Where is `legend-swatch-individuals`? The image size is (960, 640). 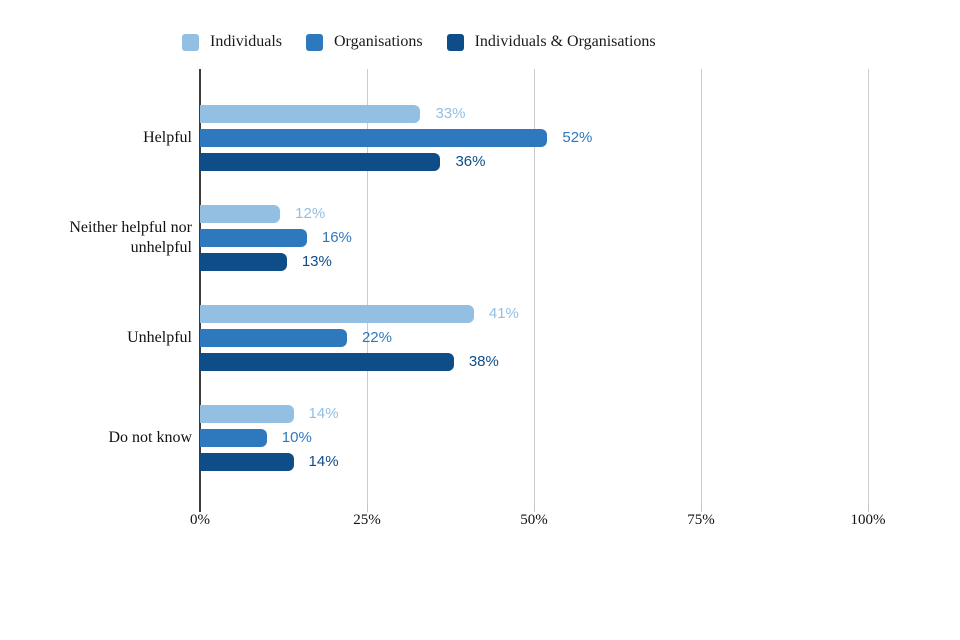
legend-swatch-individuals is located at coordinates (190, 42).